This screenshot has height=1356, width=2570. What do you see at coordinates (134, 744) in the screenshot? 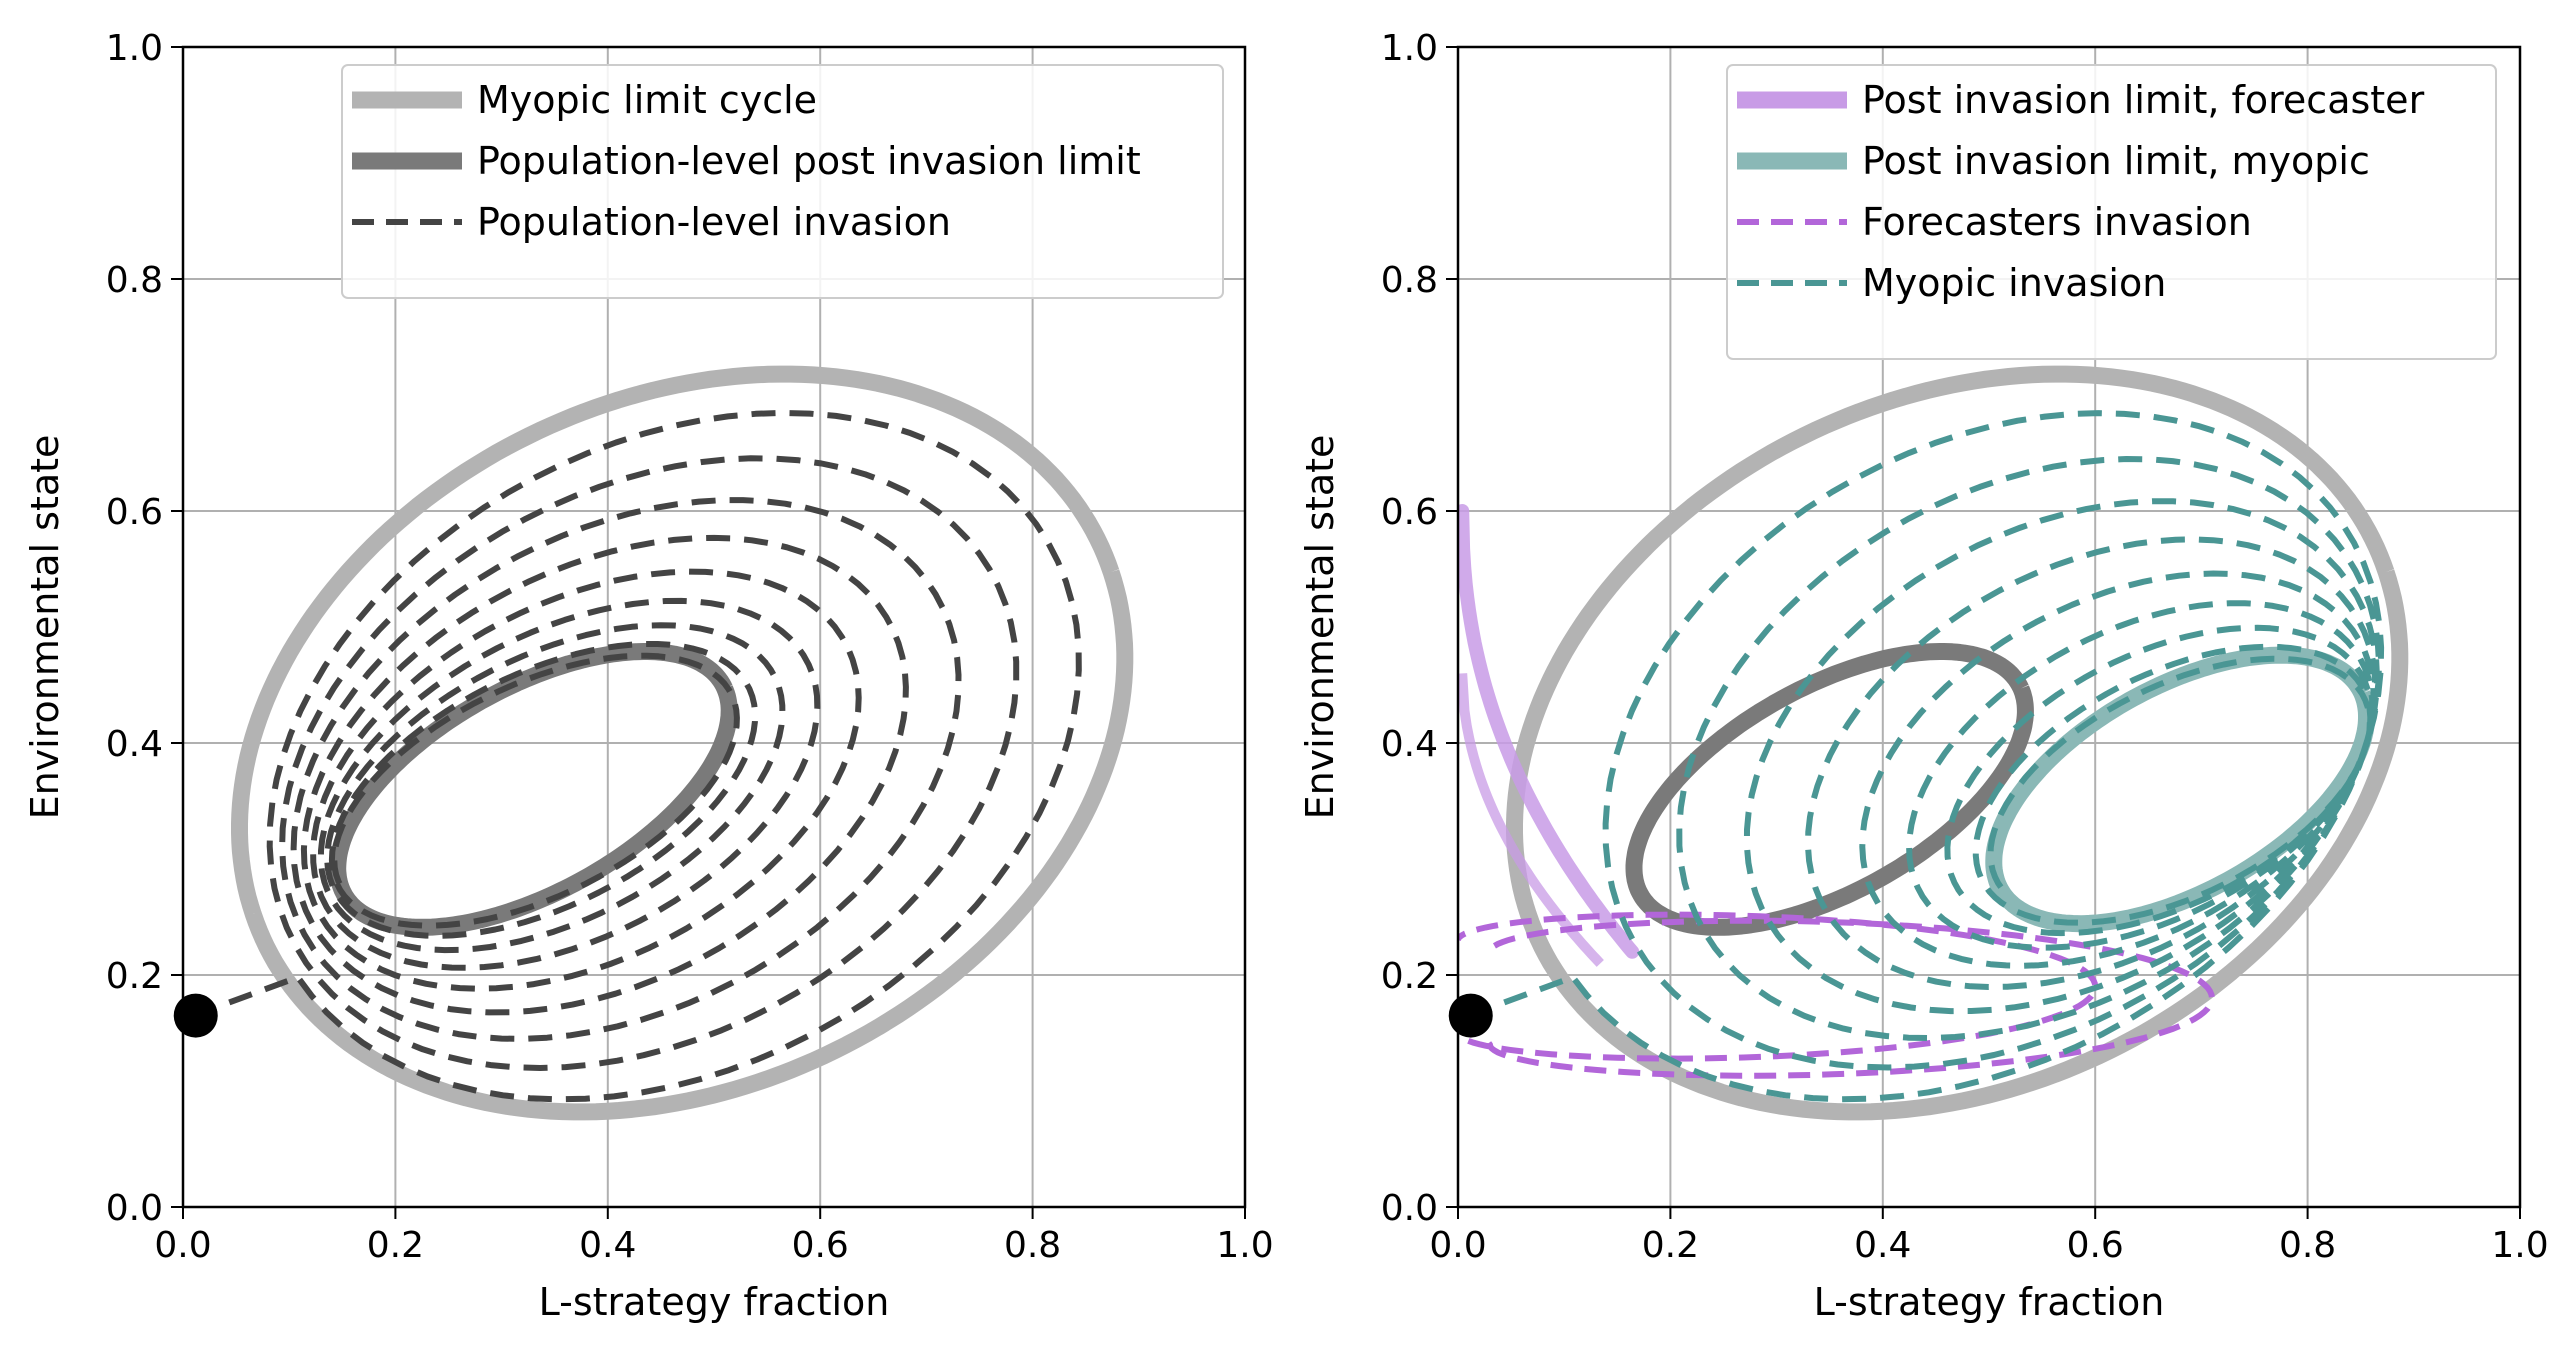
I see `left-y-tick-label: 0.4` at bounding box center [134, 744].